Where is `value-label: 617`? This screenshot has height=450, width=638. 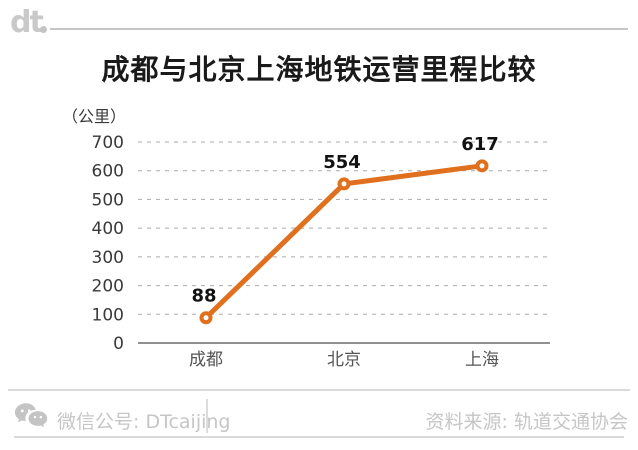 value-label: 617 is located at coordinates (480, 144).